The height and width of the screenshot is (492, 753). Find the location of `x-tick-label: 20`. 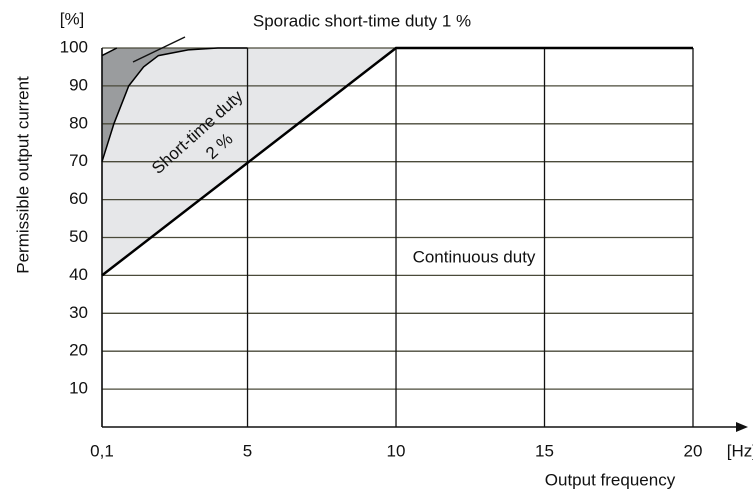

x-tick-label: 20 is located at coordinates (693, 450).